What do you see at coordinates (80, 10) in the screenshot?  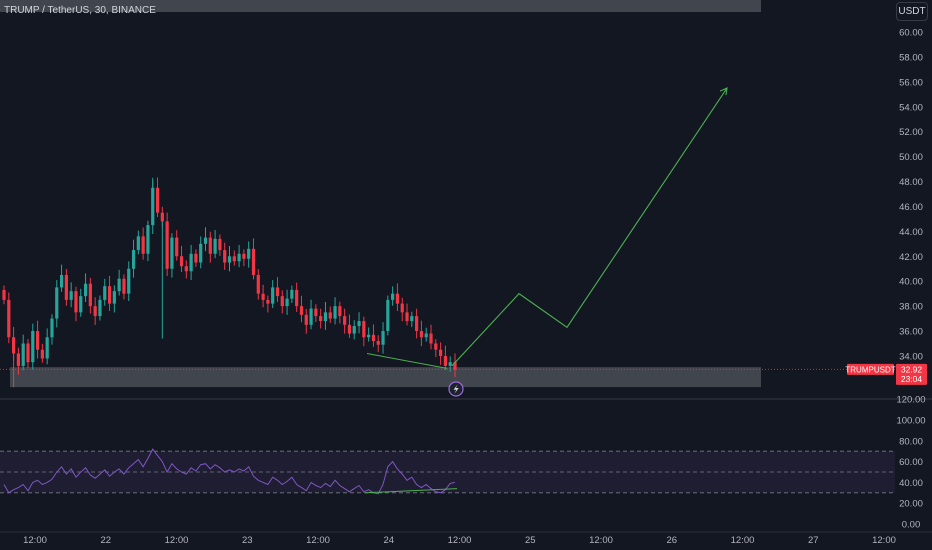 I see `symbol-title: TRUMP / TetherUS, 30, BINANCE` at bounding box center [80, 10].